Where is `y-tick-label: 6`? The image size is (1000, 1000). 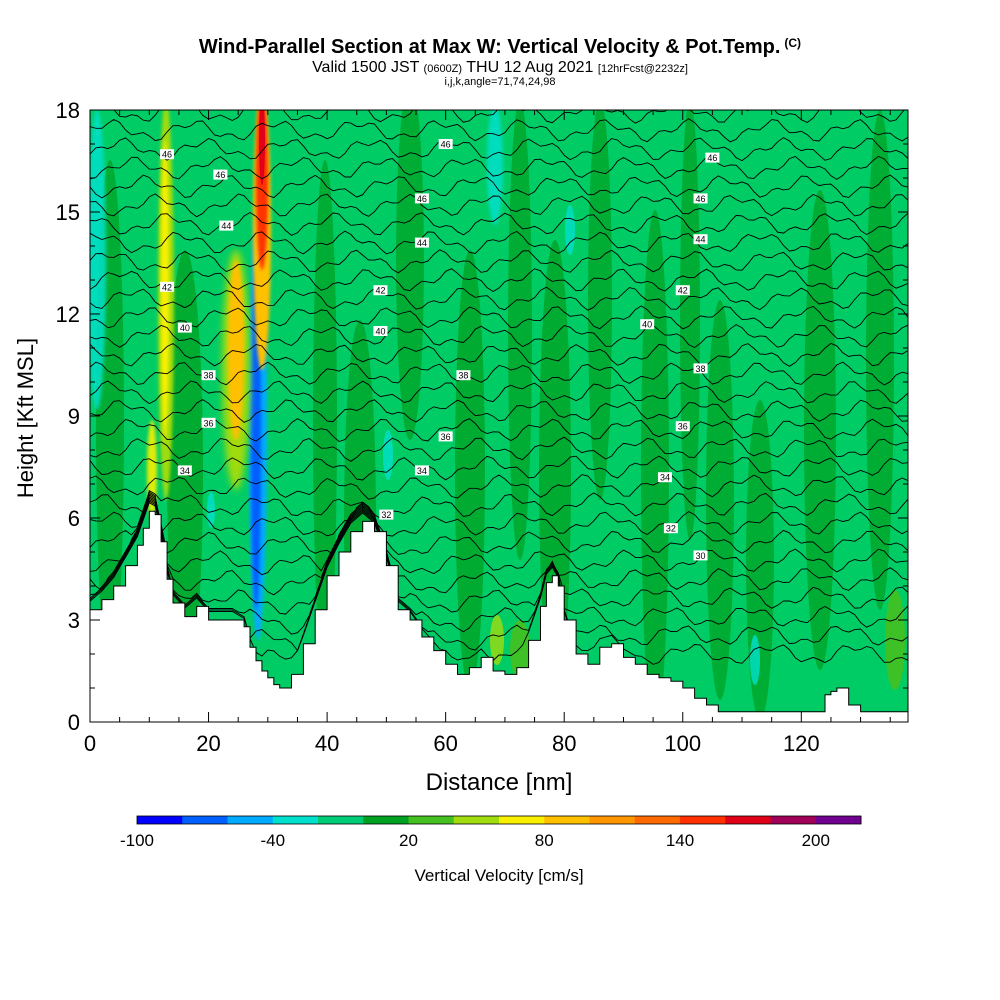
y-tick-label: 6 is located at coordinates (74, 518).